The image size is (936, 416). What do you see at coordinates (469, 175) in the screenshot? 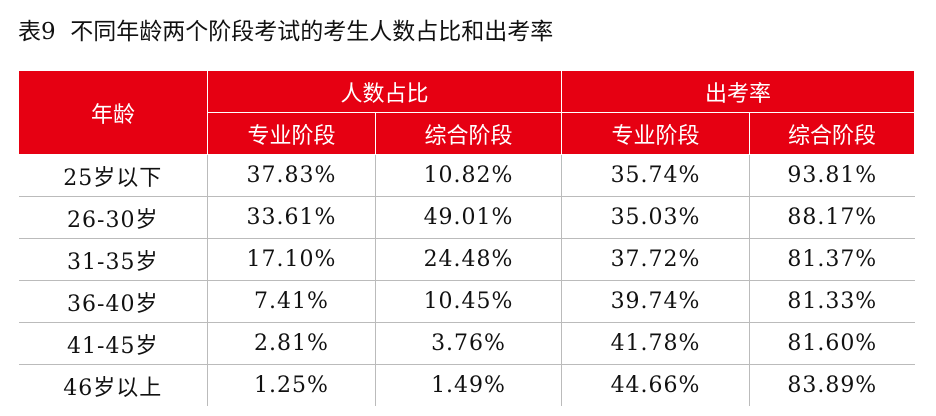
I see `cell: 10.82%` at bounding box center [469, 175].